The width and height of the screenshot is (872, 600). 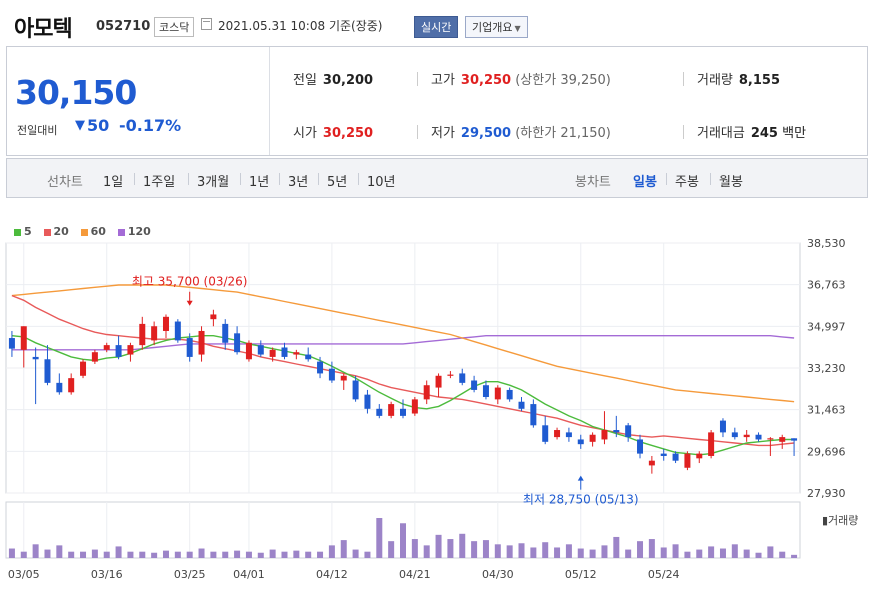 I want to click on tab-3years: 3년, so click(x=298, y=182).